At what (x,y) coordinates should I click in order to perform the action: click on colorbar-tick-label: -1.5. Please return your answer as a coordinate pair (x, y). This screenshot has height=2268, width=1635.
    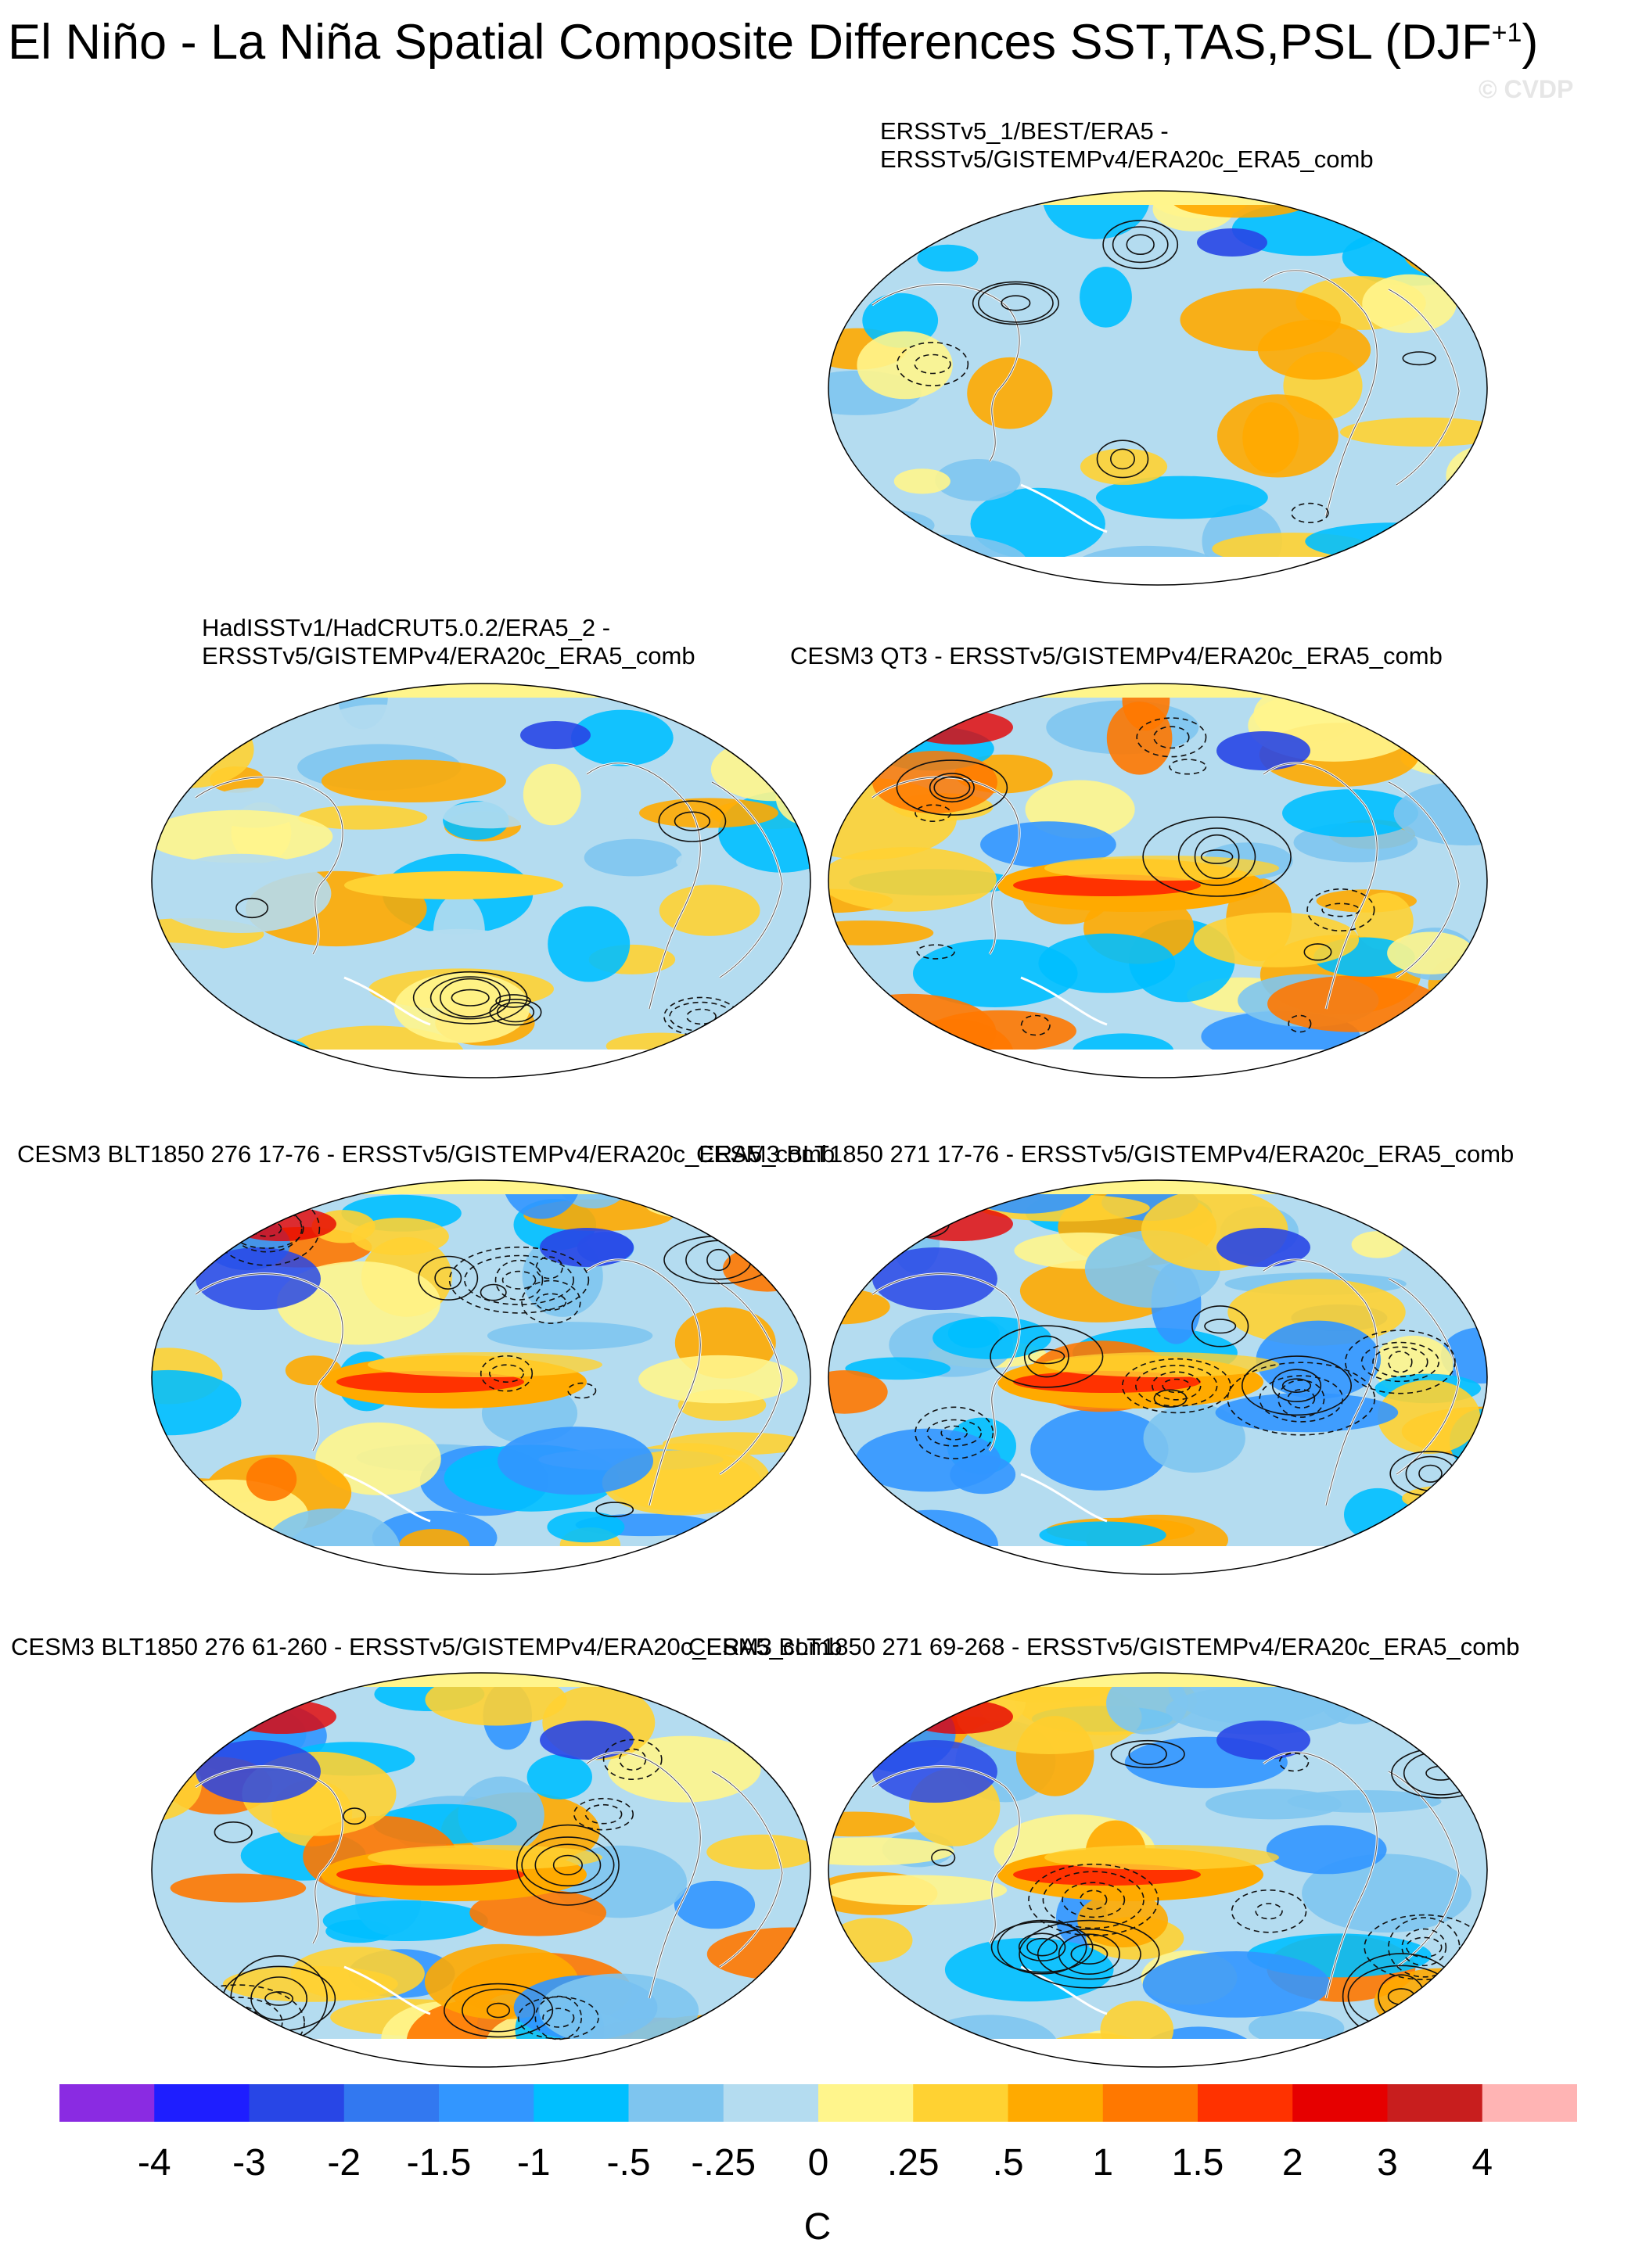
    Looking at the image, I should click on (439, 2163).